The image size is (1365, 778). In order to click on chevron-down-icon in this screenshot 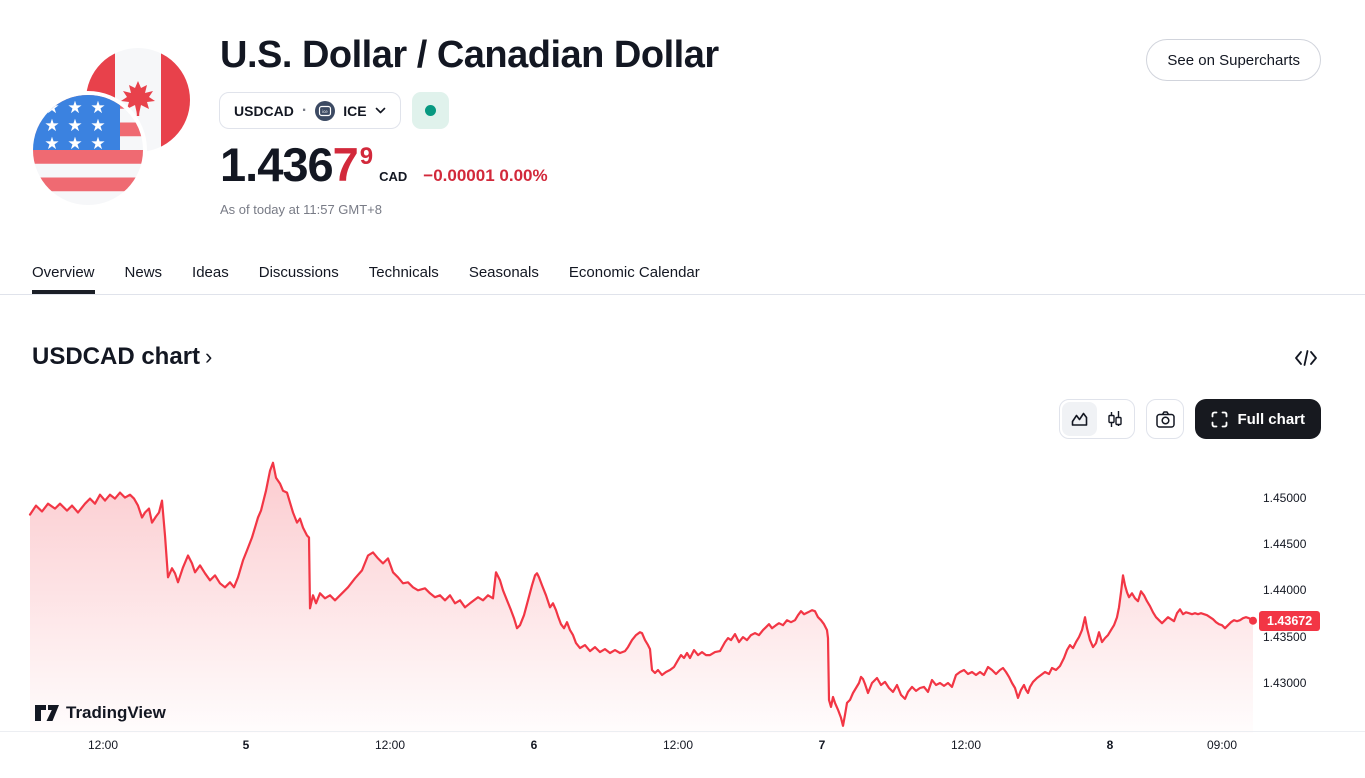, I will do `click(380, 110)`.